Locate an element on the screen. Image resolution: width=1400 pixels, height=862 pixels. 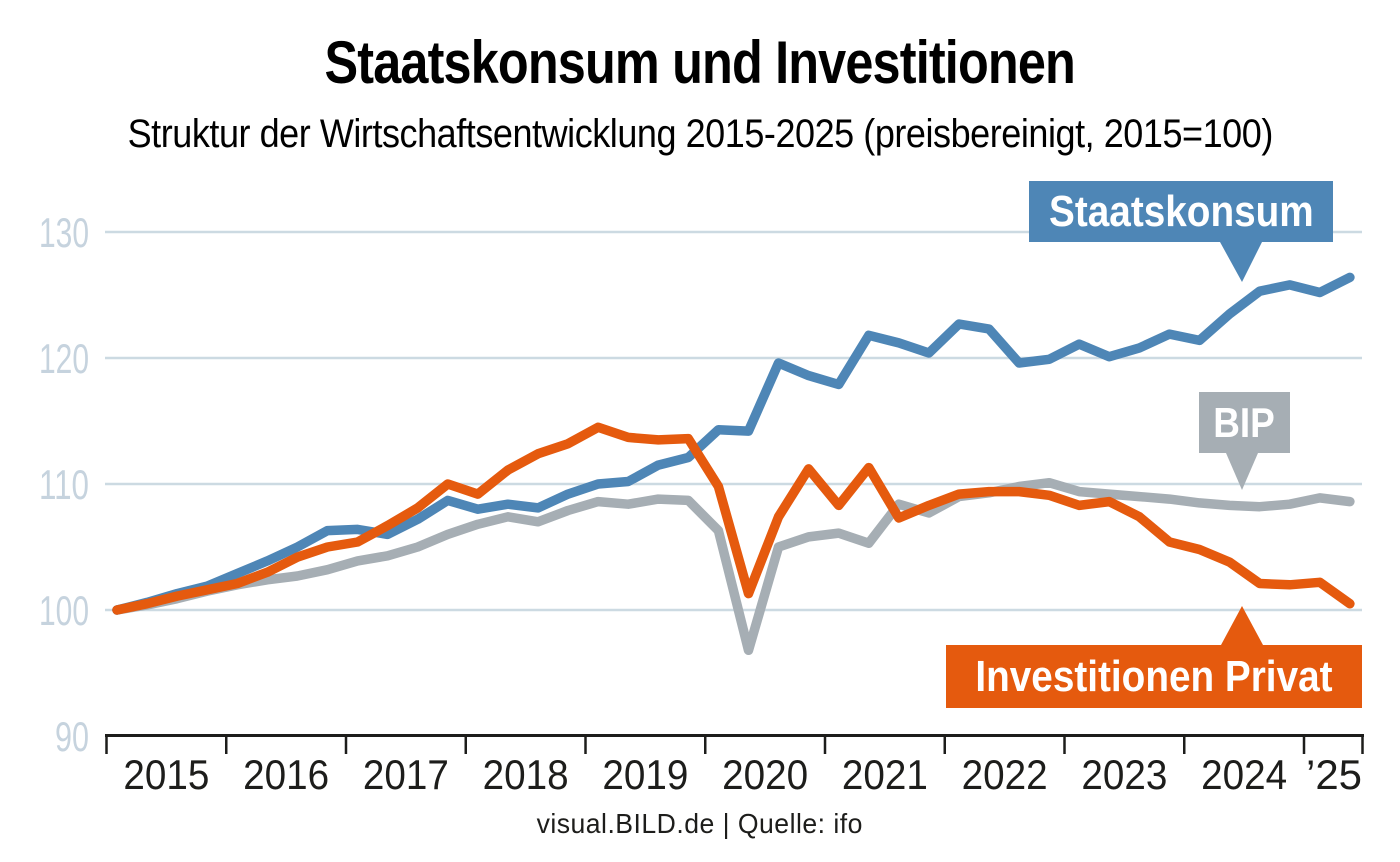
y-tick-label-120: 120 is located at coordinates (64, 358).